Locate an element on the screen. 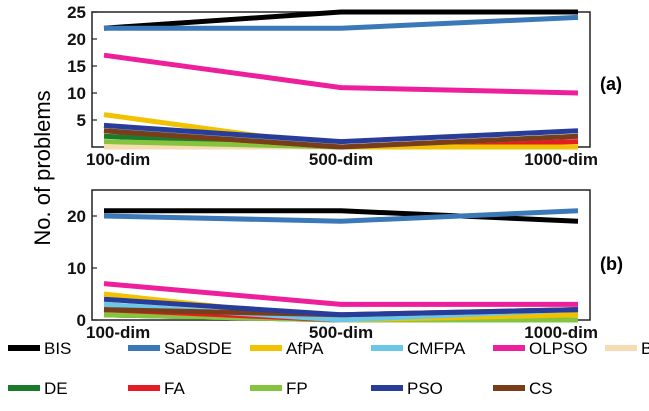 The image size is (649, 411). legend-label-bis: BIS is located at coordinates (57, 348).